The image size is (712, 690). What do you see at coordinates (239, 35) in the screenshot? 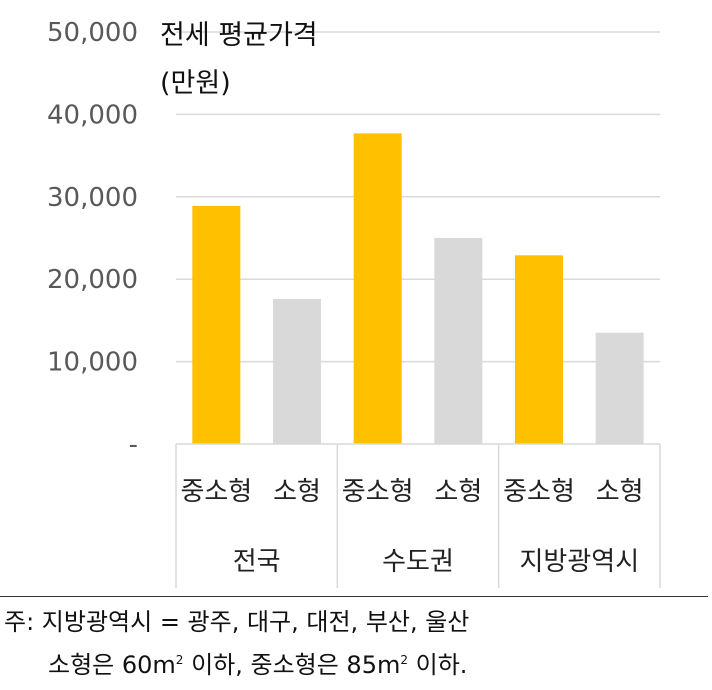
I see `y-axis-label-line1: 전세 평균가격` at bounding box center [239, 35].